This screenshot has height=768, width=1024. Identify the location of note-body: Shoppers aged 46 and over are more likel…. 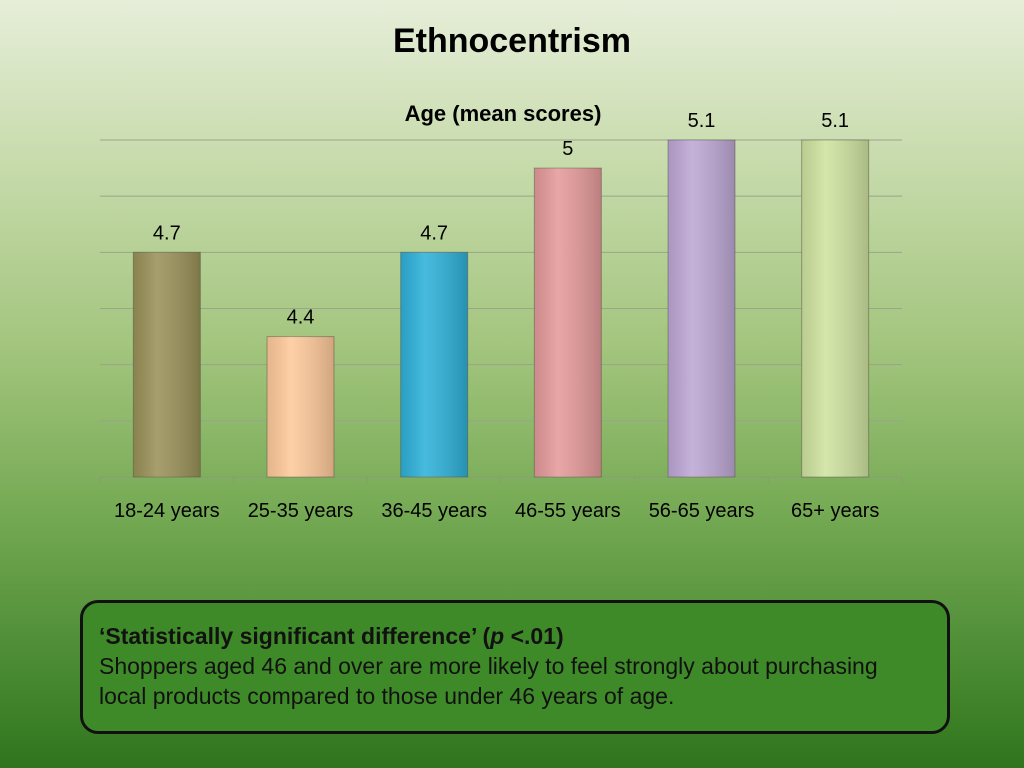
(488, 681).